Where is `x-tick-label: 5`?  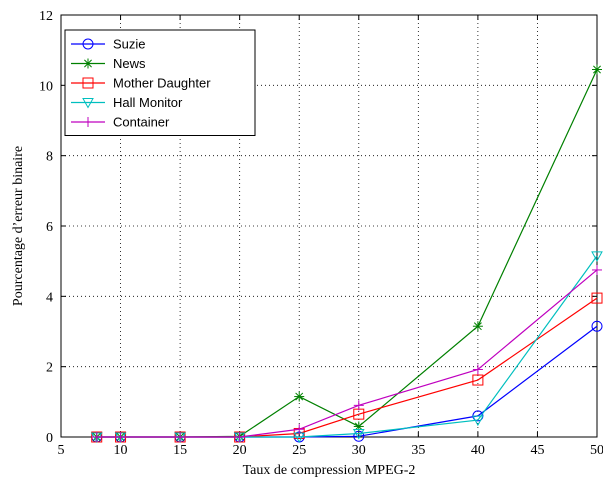 x-tick-label: 5 is located at coordinates (61, 450).